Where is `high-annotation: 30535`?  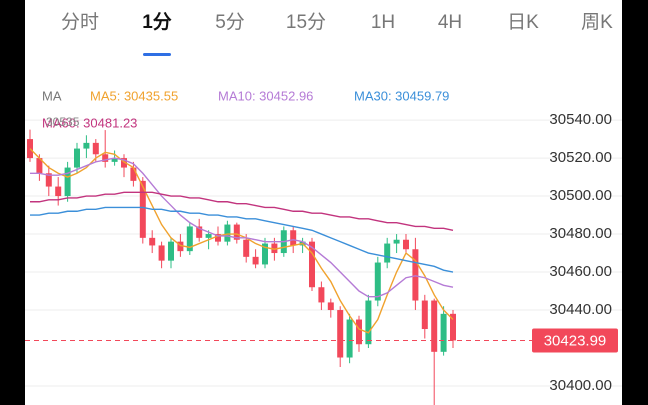
high-annotation: 30535 is located at coordinates (63, 122).